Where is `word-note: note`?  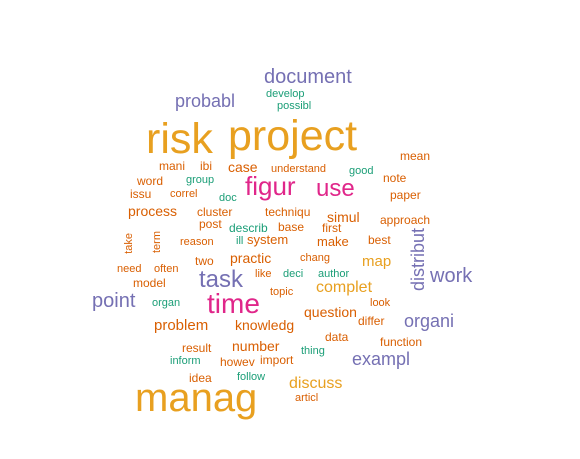
word-note: note is located at coordinates (395, 178).